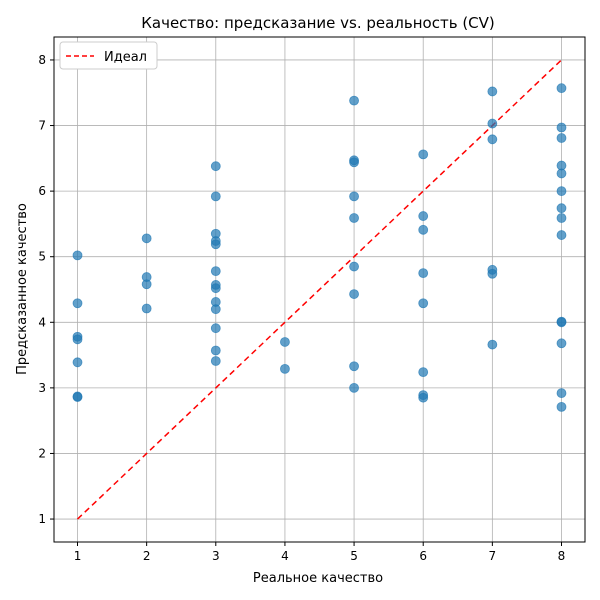 This screenshot has height=600, width=600. What do you see at coordinates (78, 556) in the screenshot?
I see `x-tick-label: 1` at bounding box center [78, 556].